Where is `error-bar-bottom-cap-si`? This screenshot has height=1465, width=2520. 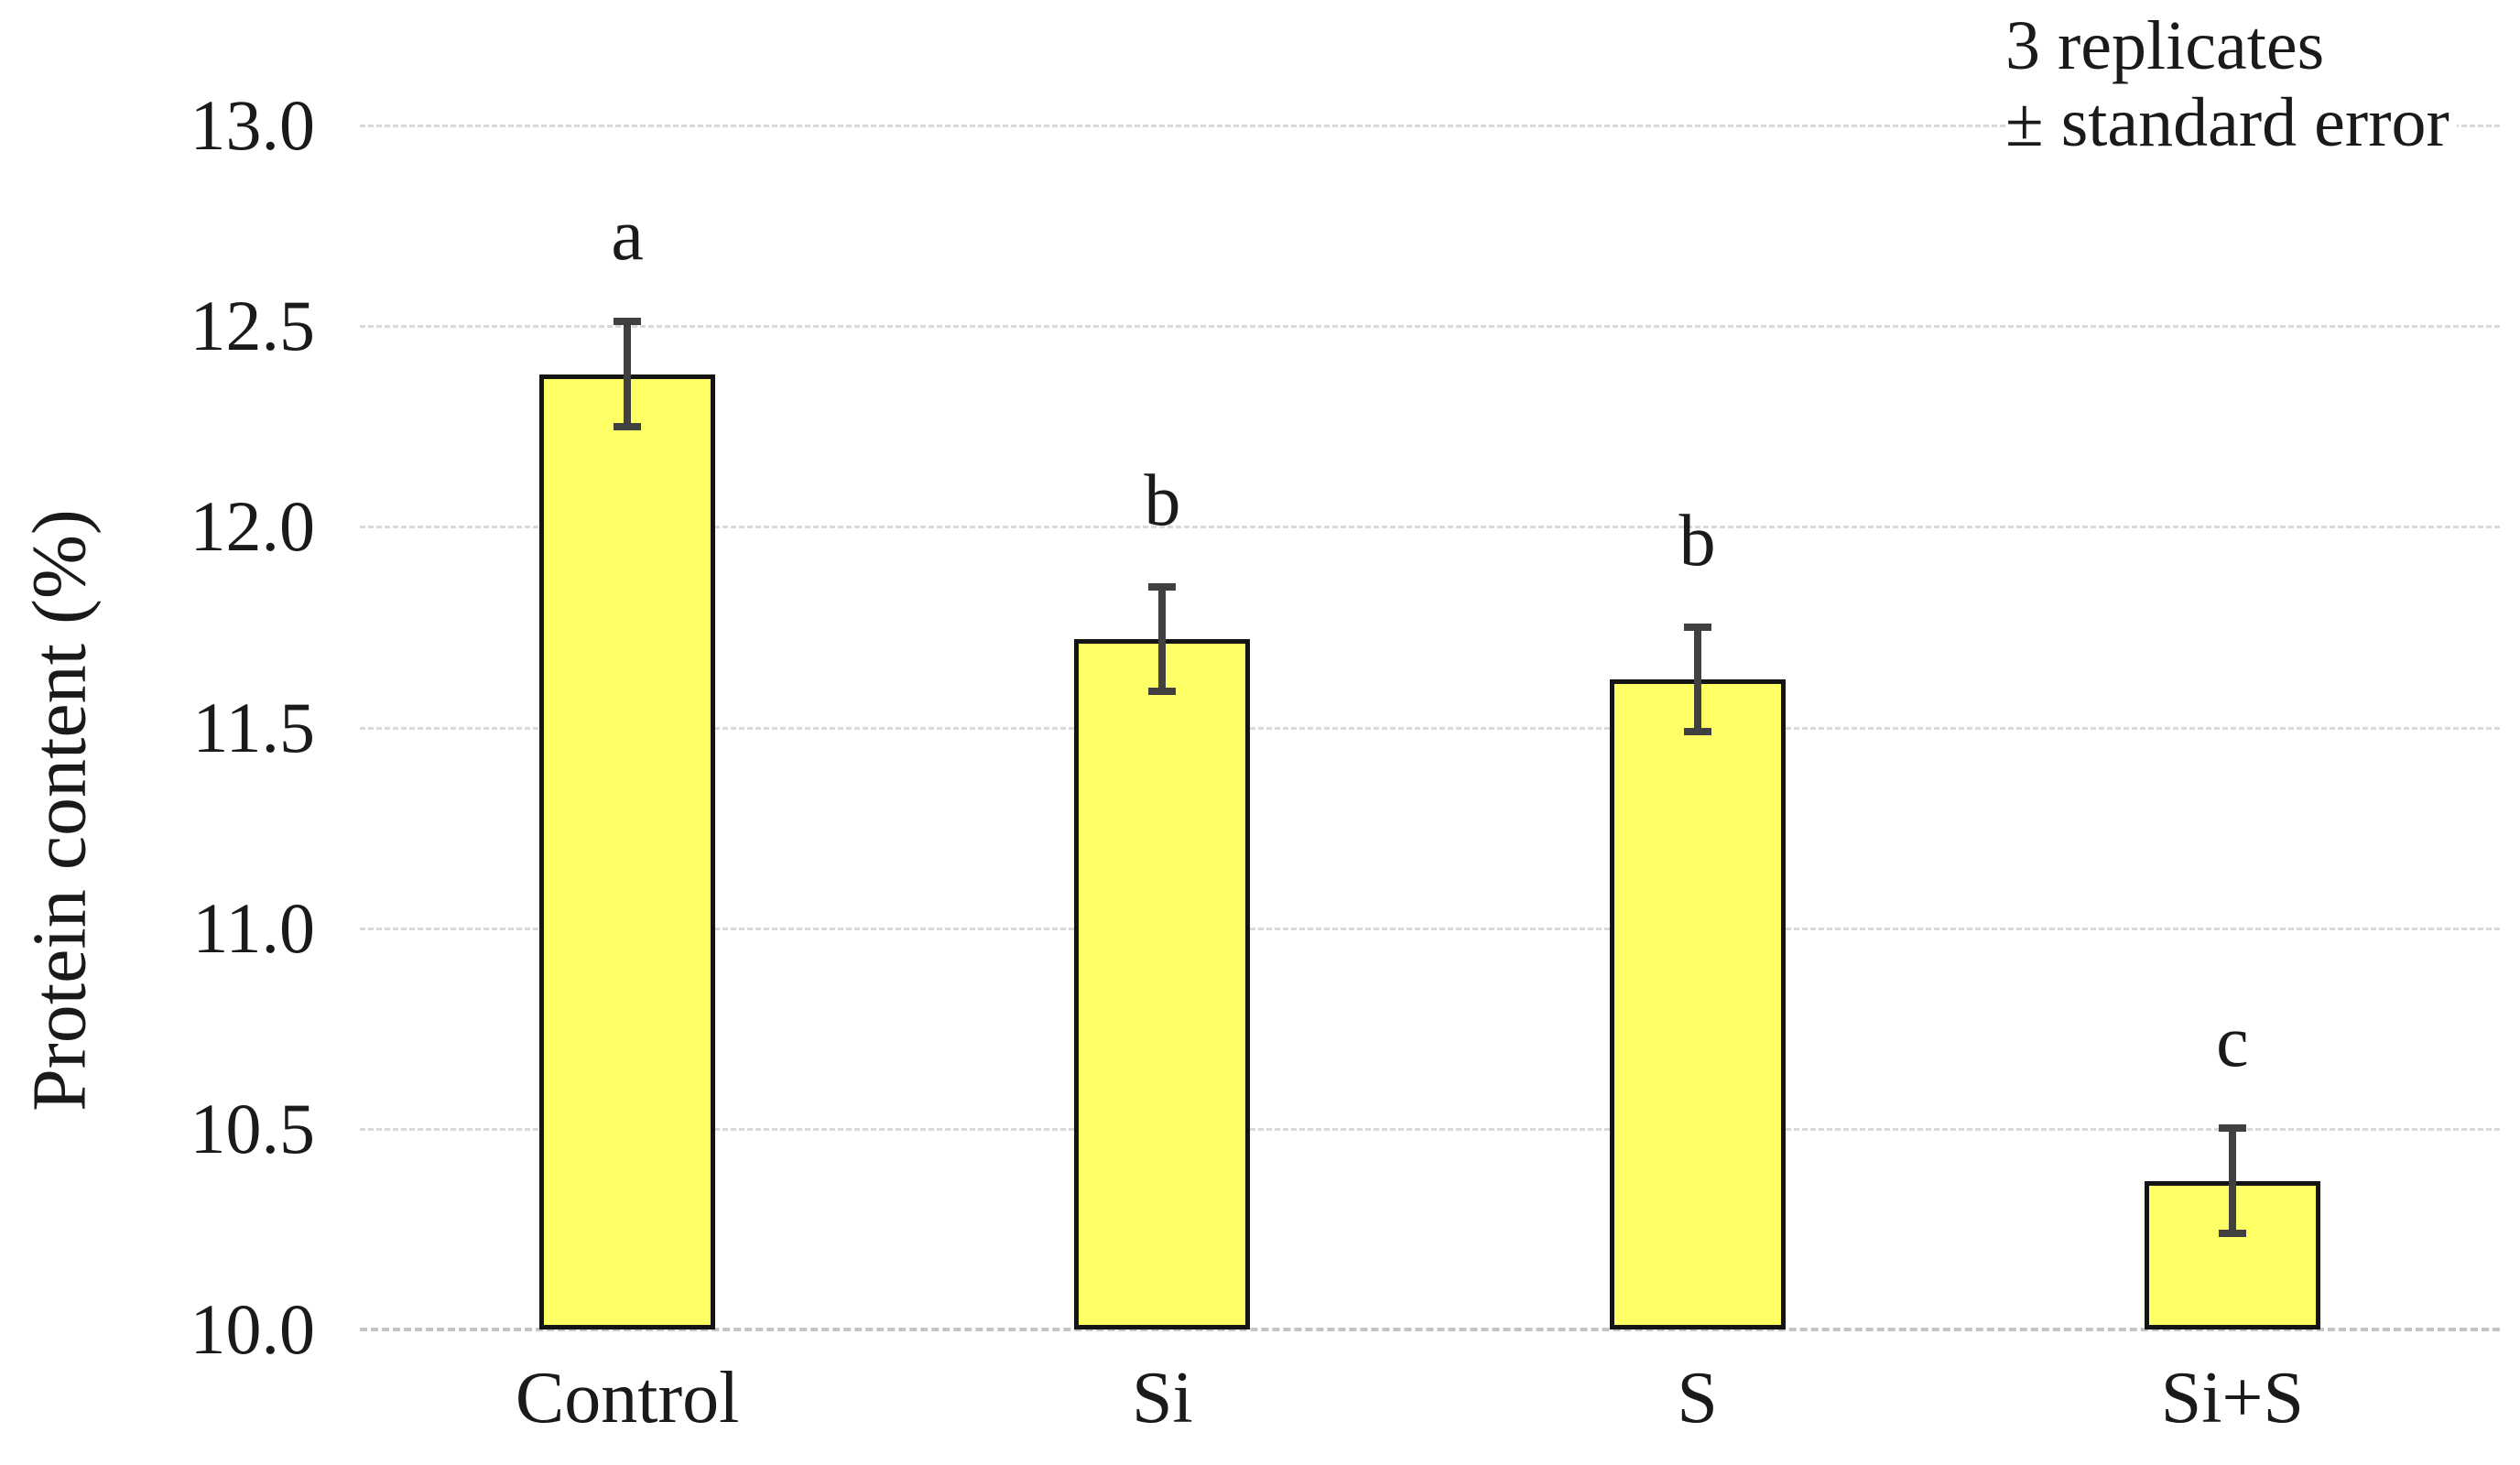
error-bar-bottom-cap-si is located at coordinates (1162, 692).